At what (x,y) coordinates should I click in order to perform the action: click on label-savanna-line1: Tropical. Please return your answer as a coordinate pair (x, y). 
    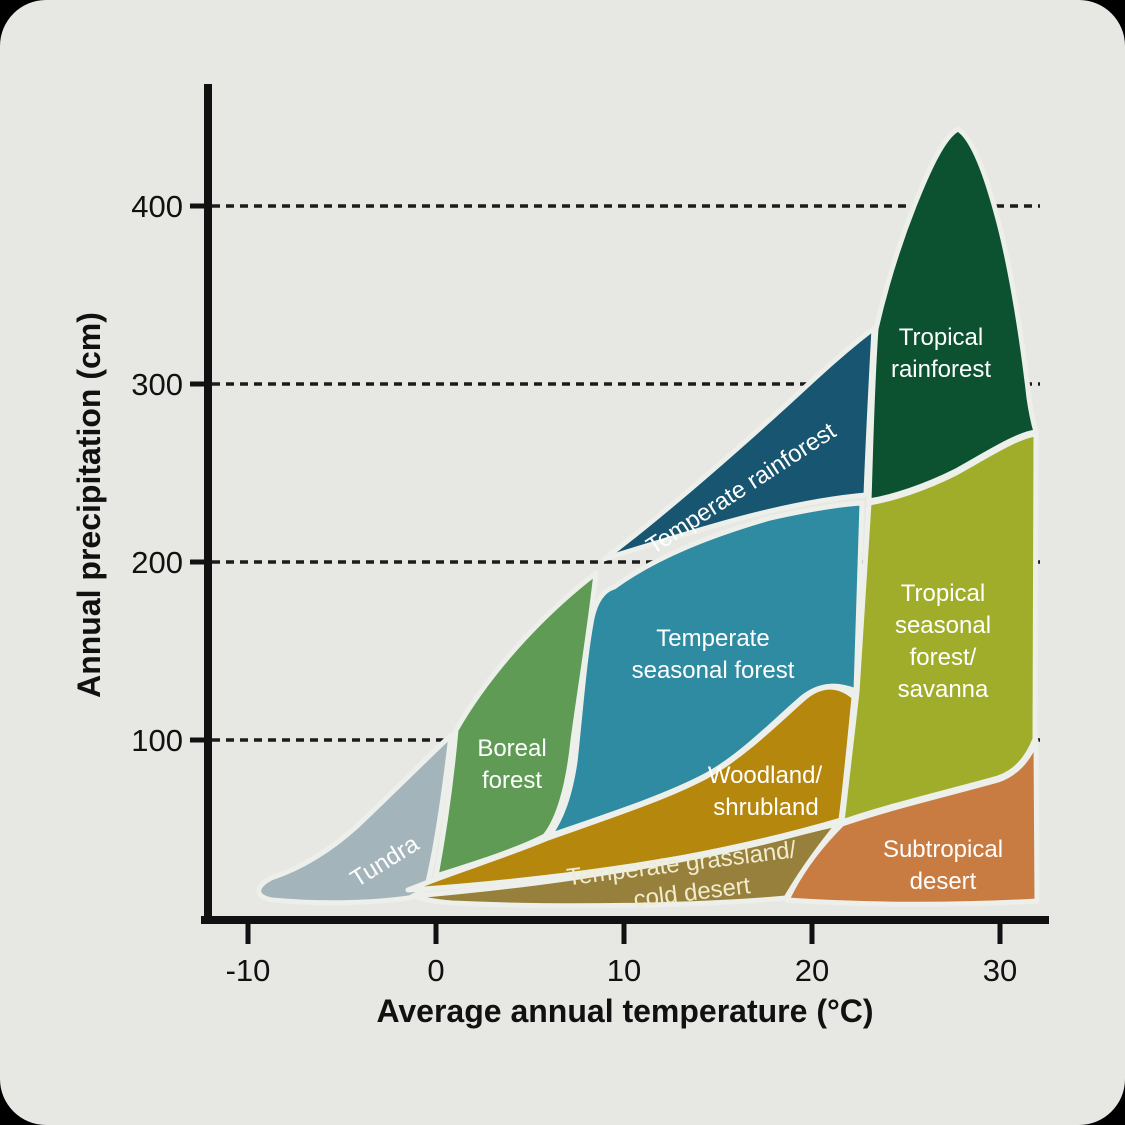
    Looking at the image, I should click on (943, 593).